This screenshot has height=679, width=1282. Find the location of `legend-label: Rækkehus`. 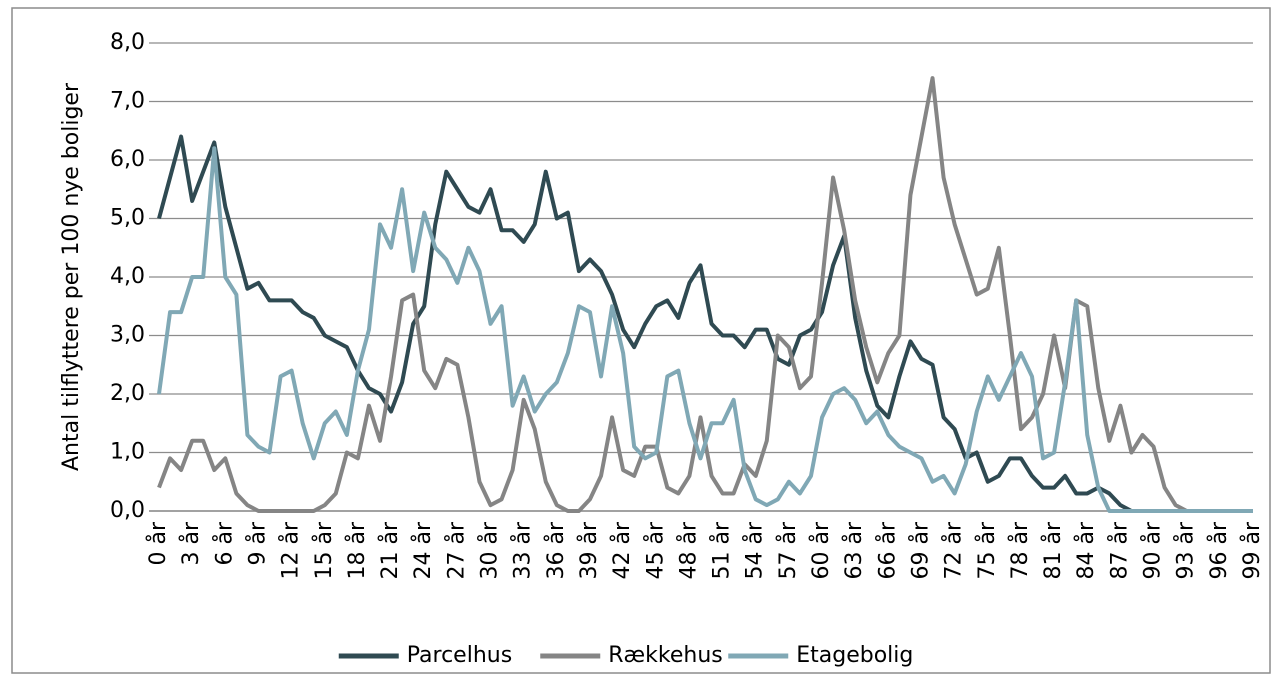

legend-label: Rækkehus is located at coordinates (665, 655).